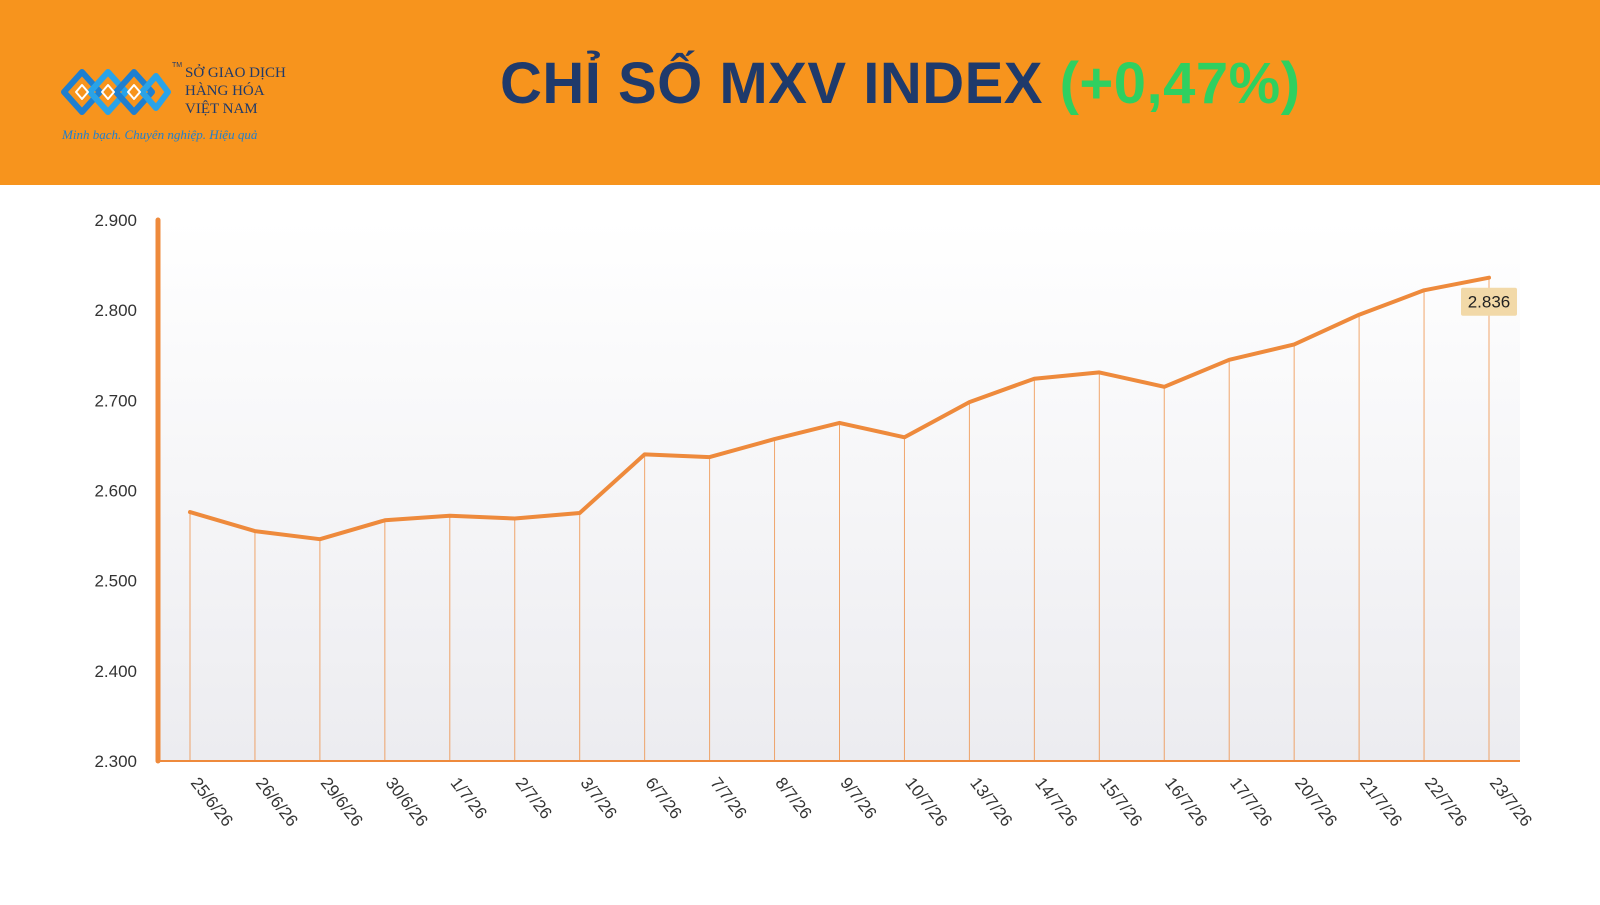  I want to click on x-tick-label: 6/7/26, so click(663, 798).